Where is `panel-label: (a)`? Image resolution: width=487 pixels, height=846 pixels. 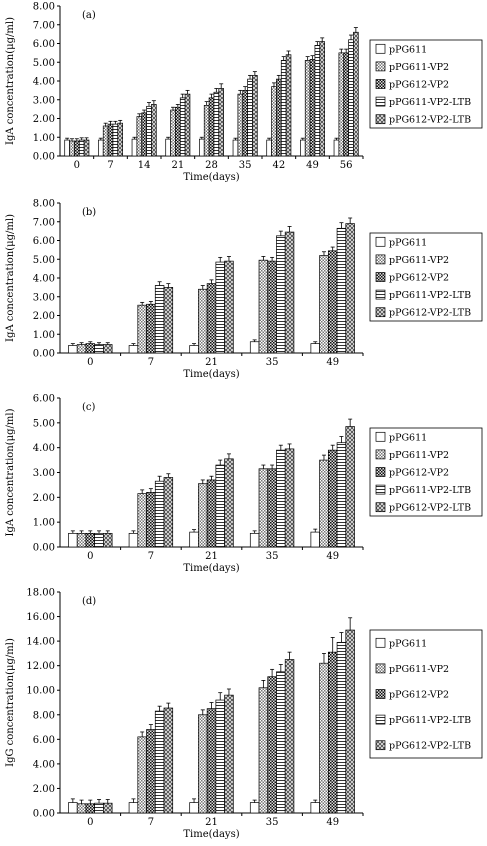
panel-label: (a) is located at coordinates (89, 15).